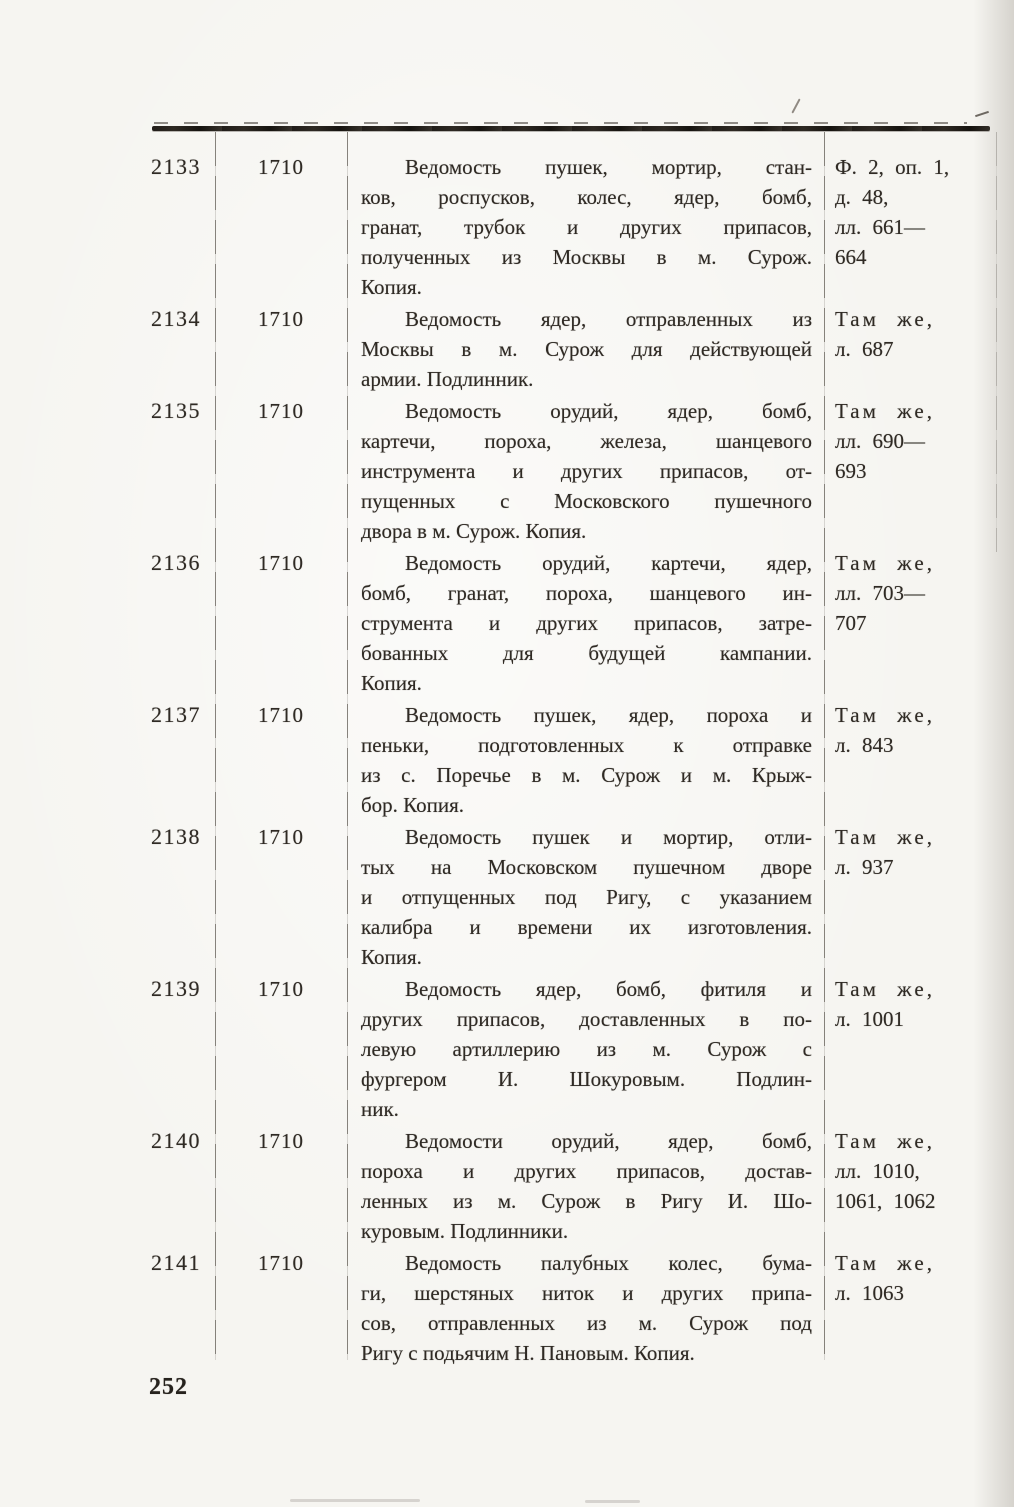 Image resolution: width=1014 pixels, height=1507 pixels. I want to click on entry-reference-cell: Там же, л. 1001, so click(911, 1049).